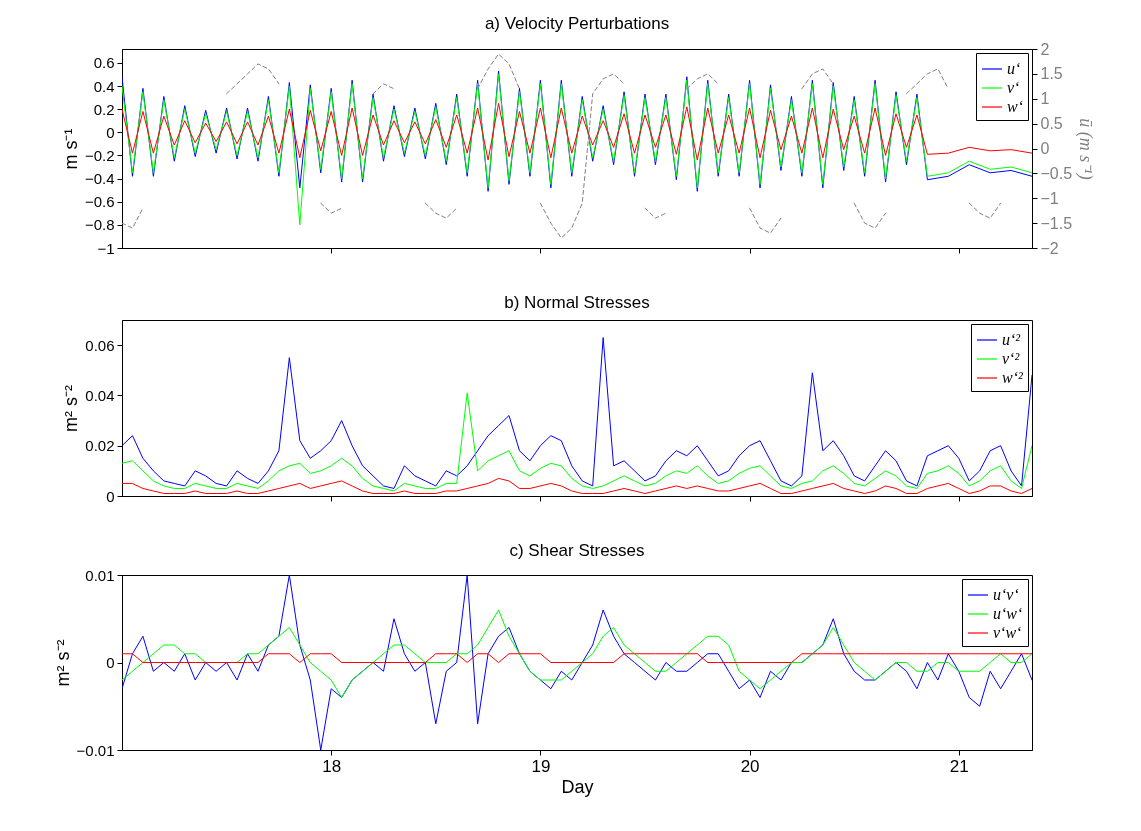 This screenshot has height=831, width=1141. I want to click on y2-tick-label: 0, so click(1045, 148).